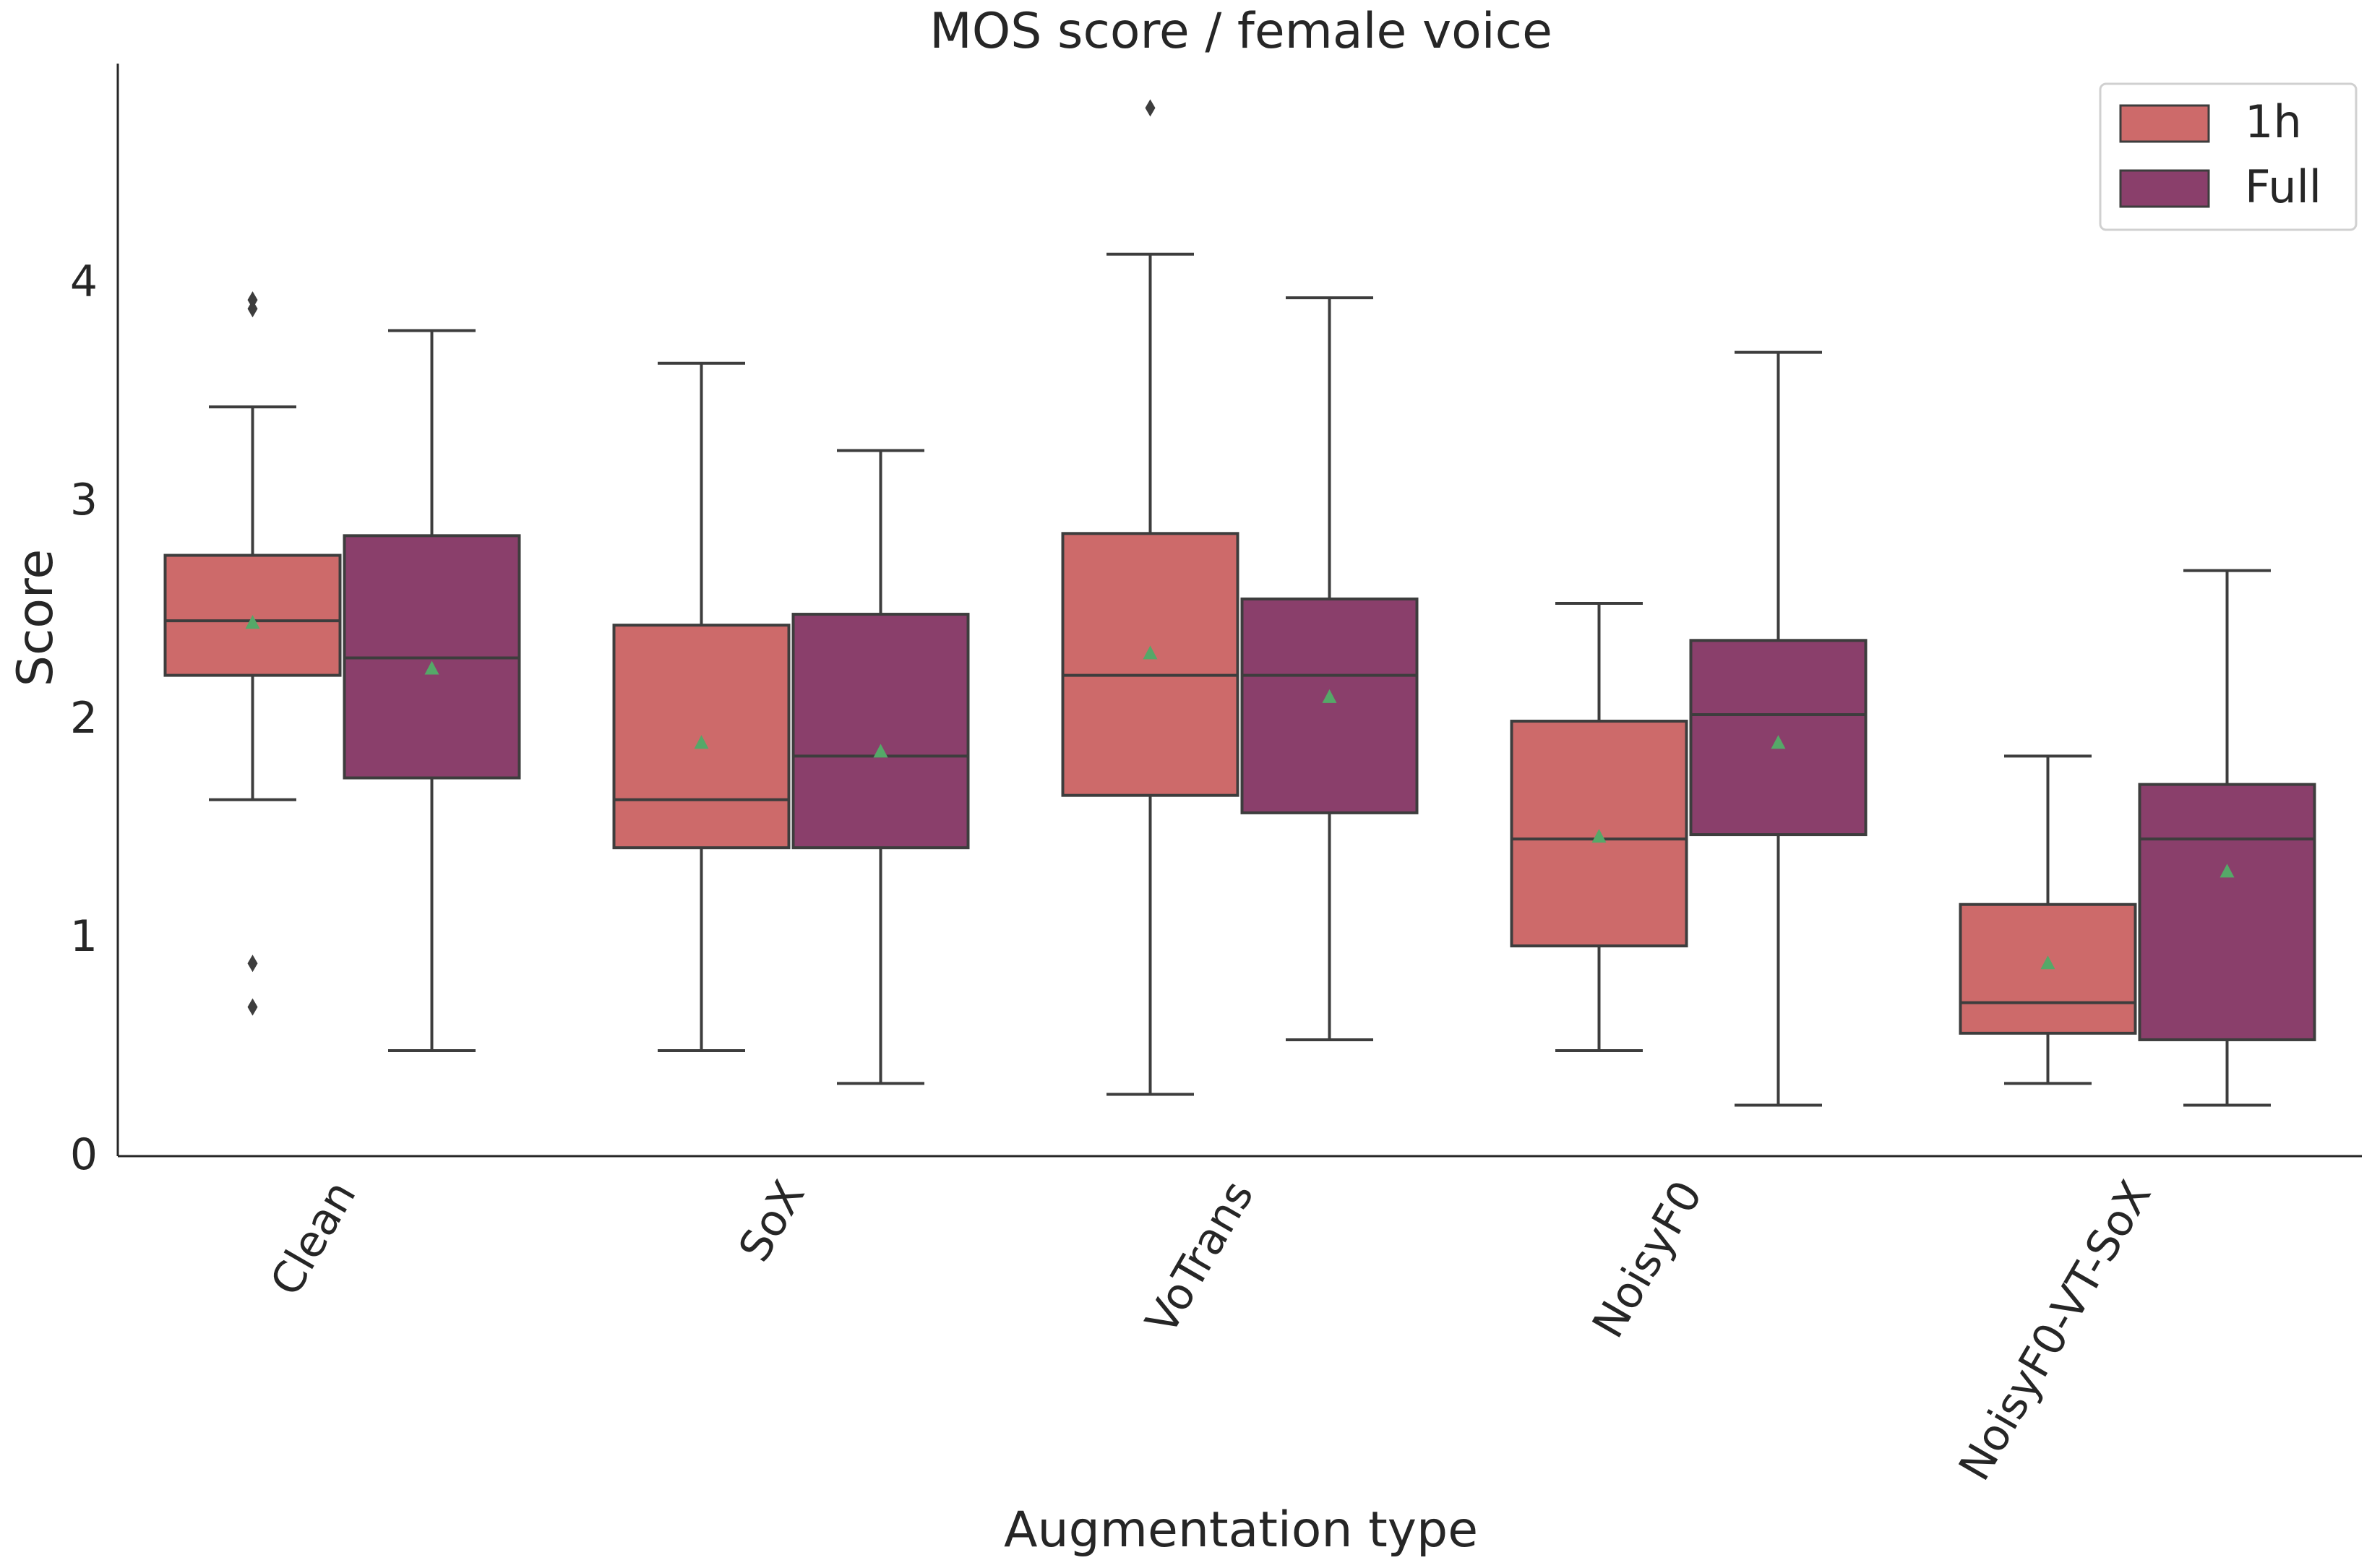 Image resolution: width=2372 pixels, height=1568 pixels. I want to click on mean-marker-clean-full, so click(431, 667).